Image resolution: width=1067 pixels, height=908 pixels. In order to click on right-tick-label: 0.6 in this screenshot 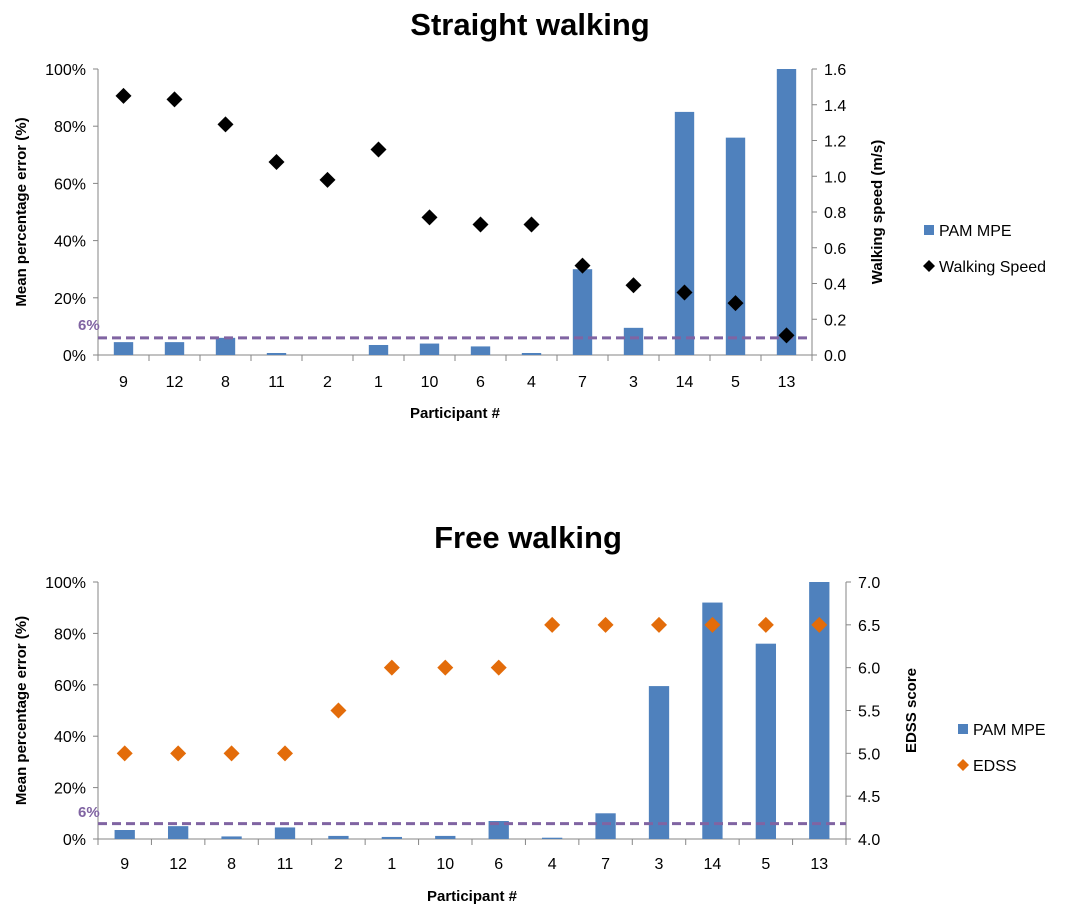, I will do `click(835, 249)`.